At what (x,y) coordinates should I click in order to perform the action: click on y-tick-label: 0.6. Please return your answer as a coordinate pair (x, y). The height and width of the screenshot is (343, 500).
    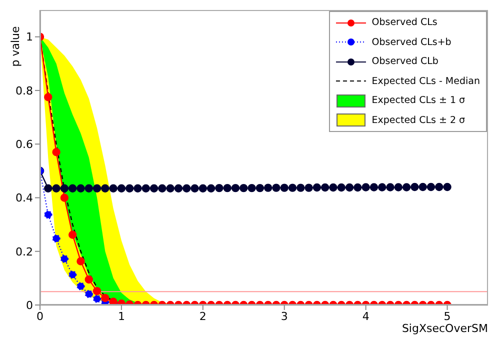
    Looking at the image, I should click on (24, 144).